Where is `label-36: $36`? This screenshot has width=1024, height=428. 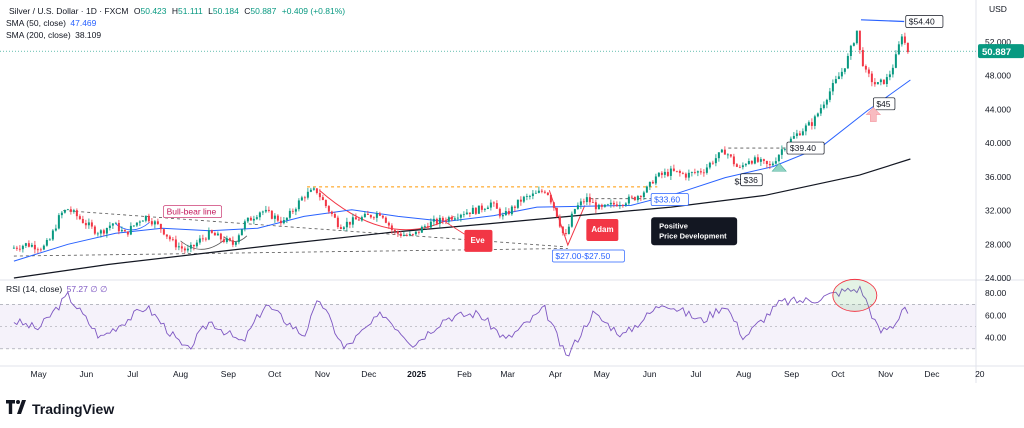 label-36: $36 is located at coordinates (751, 180).